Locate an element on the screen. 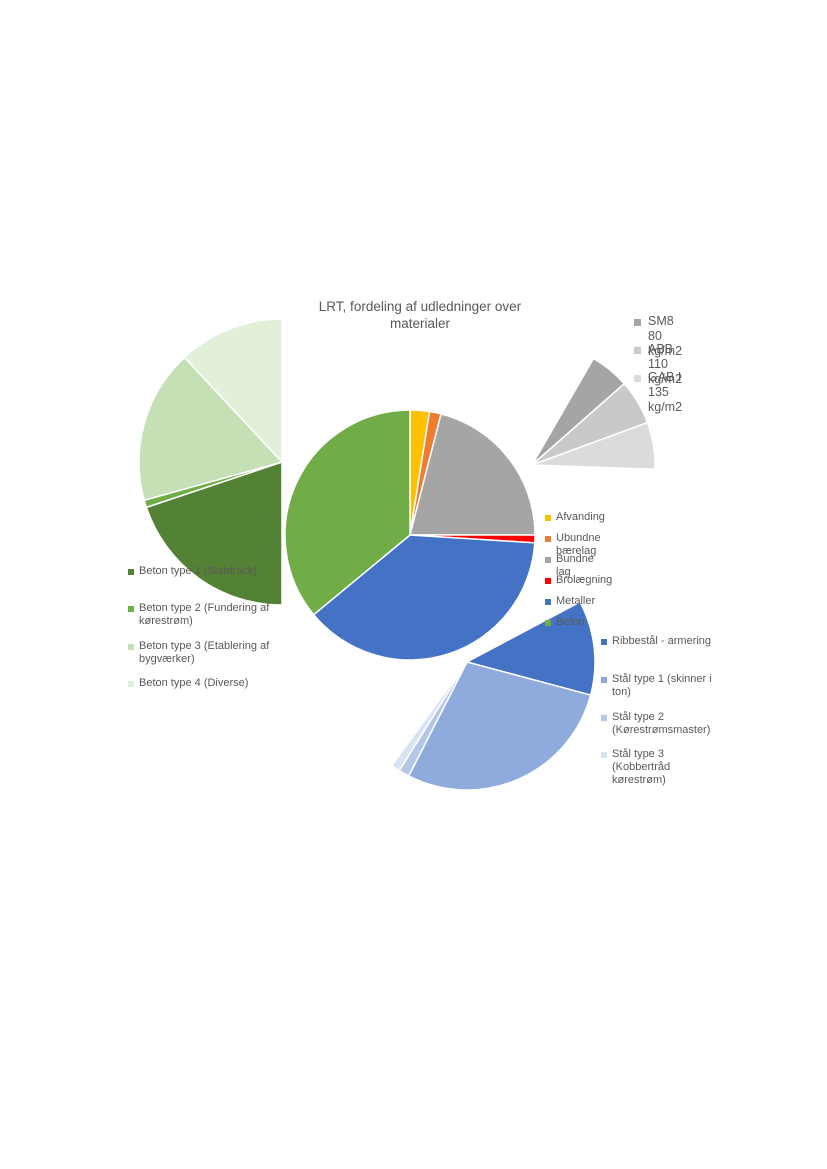 This screenshot has height=1169, width=827. legend-item-ribbestaal: Ribbestål - armering is located at coordinates (661, 641).